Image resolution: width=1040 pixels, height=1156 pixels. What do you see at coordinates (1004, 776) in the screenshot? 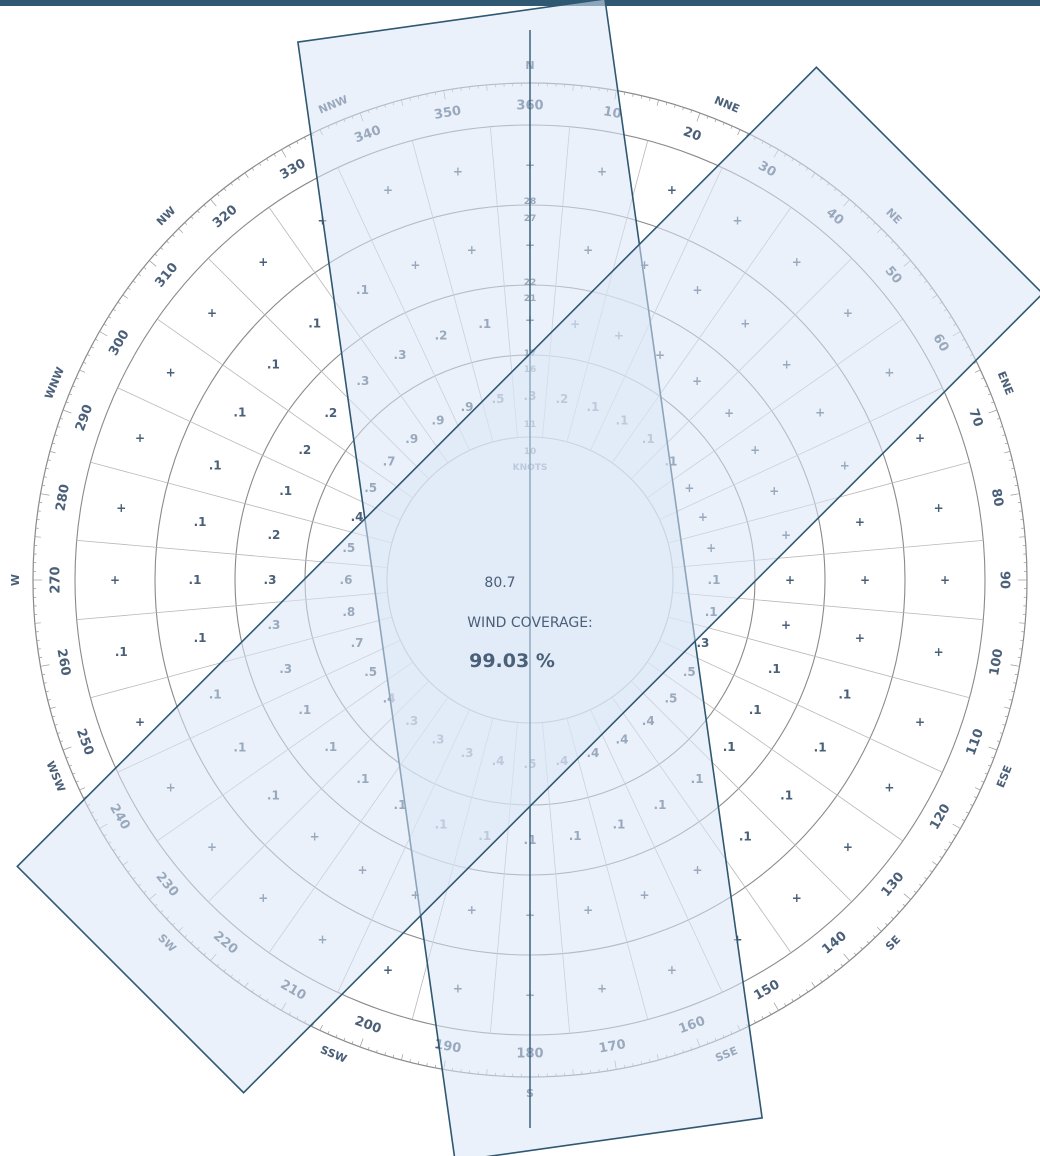
I see `cardinal-label: ESE` at bounding box center [1004, 776].